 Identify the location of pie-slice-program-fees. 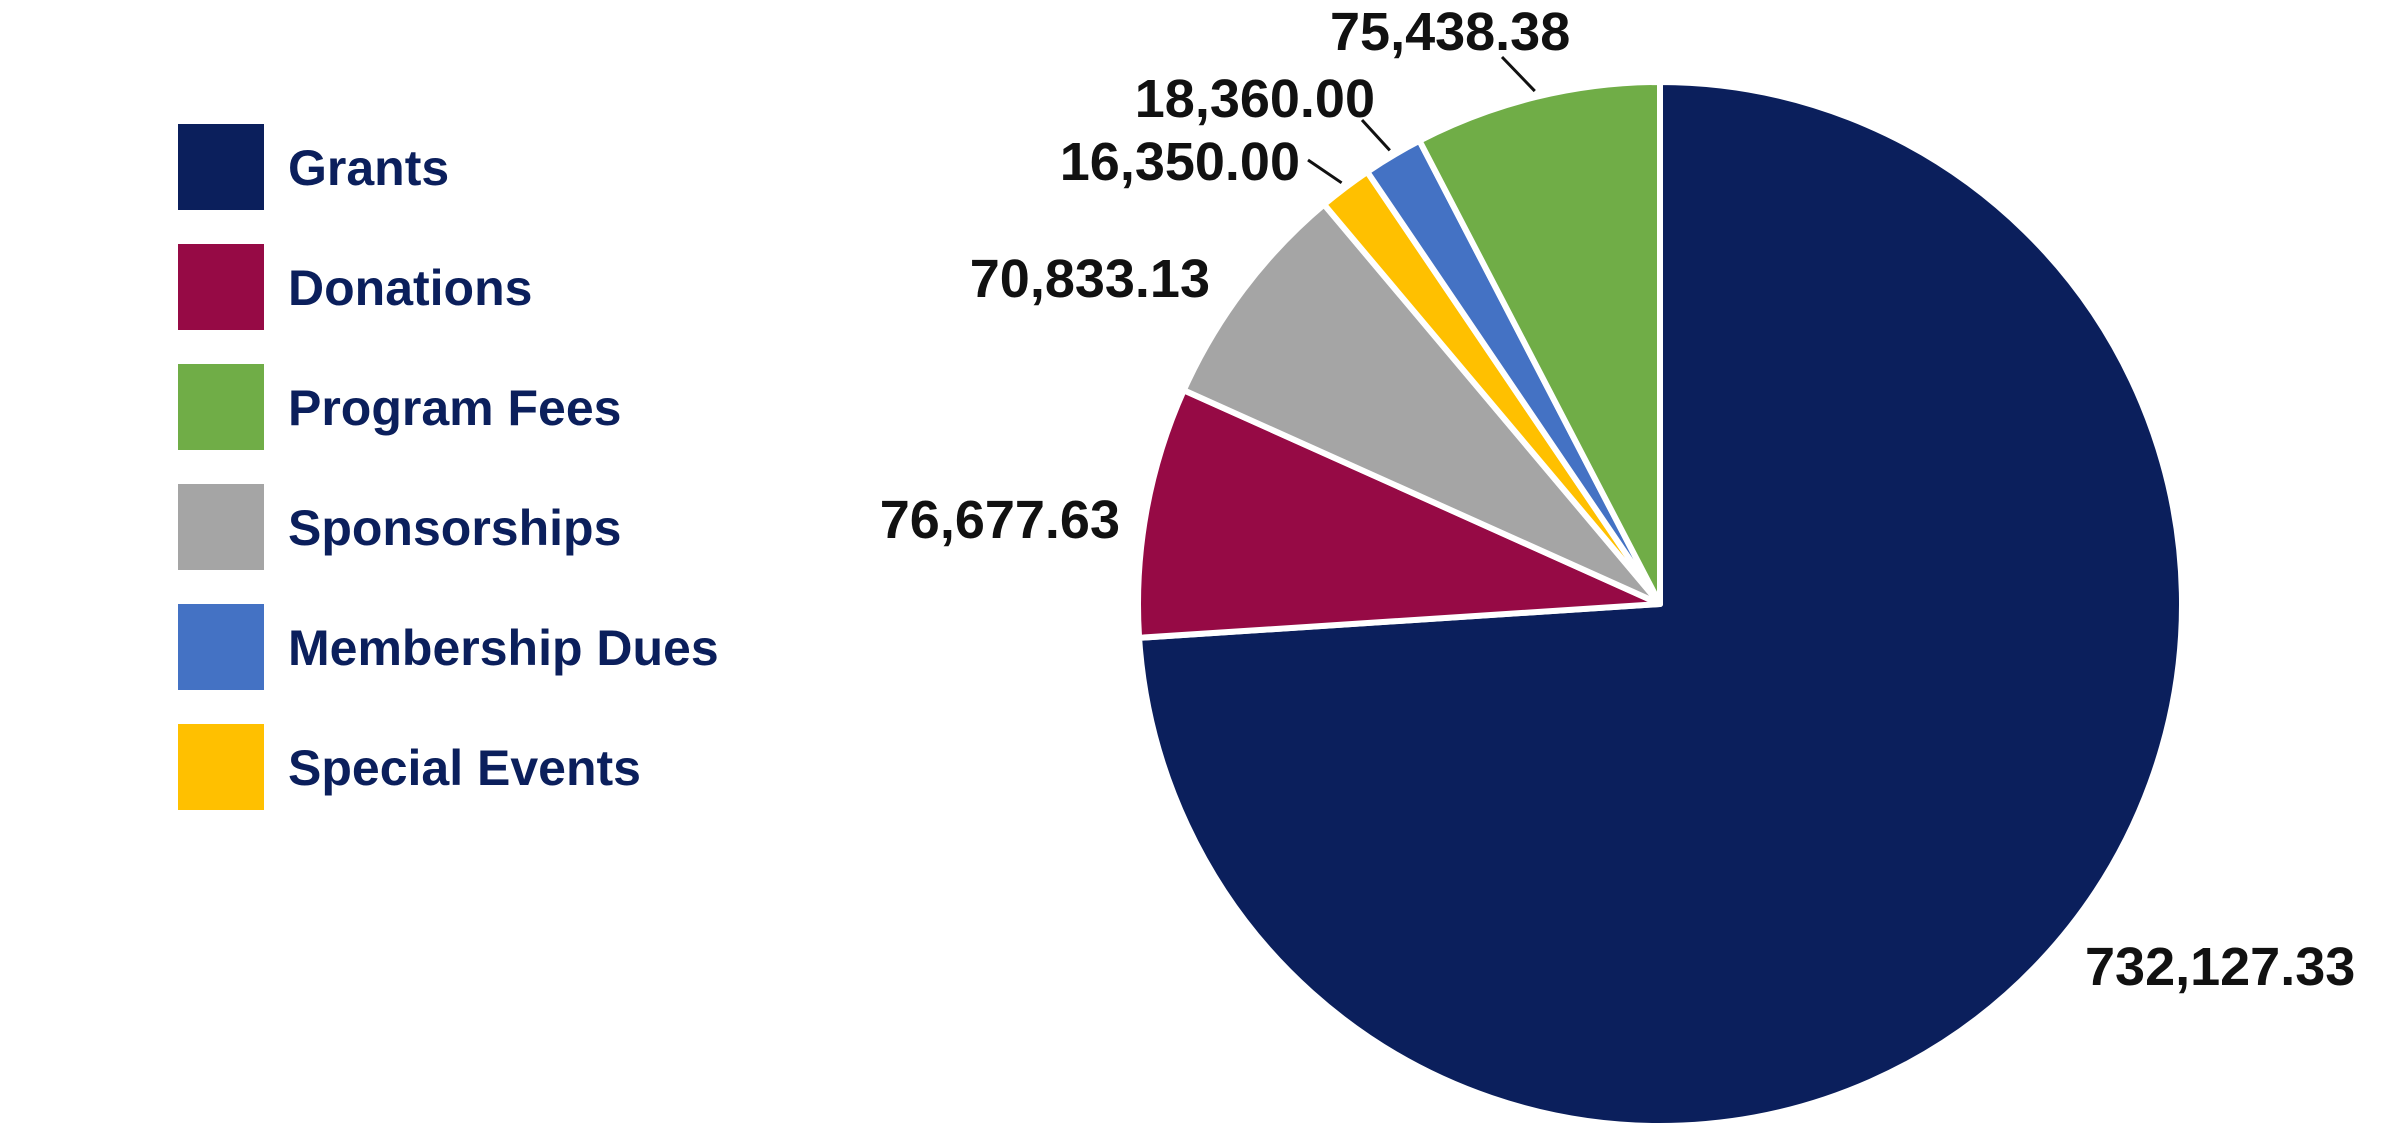
(1539, 343).